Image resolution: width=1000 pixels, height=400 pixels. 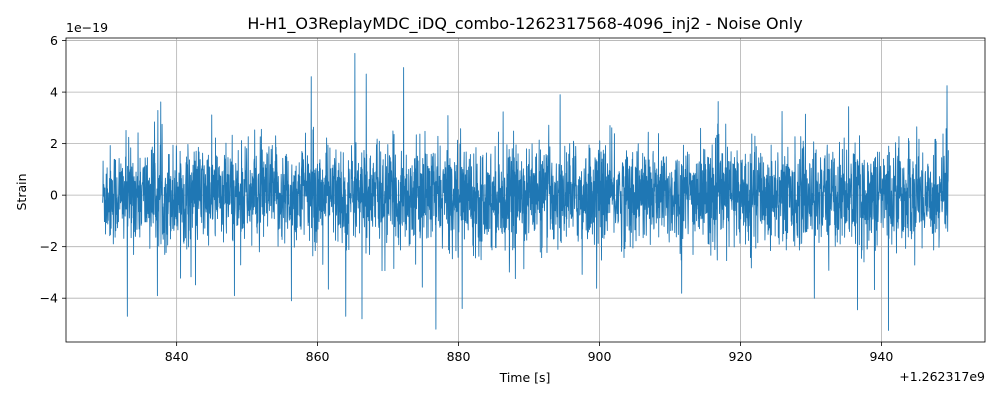 What do you see at coordinates (54, 143) in the screenshot?
I see `y-tick-label: 2` at bounding box center [54, 143].